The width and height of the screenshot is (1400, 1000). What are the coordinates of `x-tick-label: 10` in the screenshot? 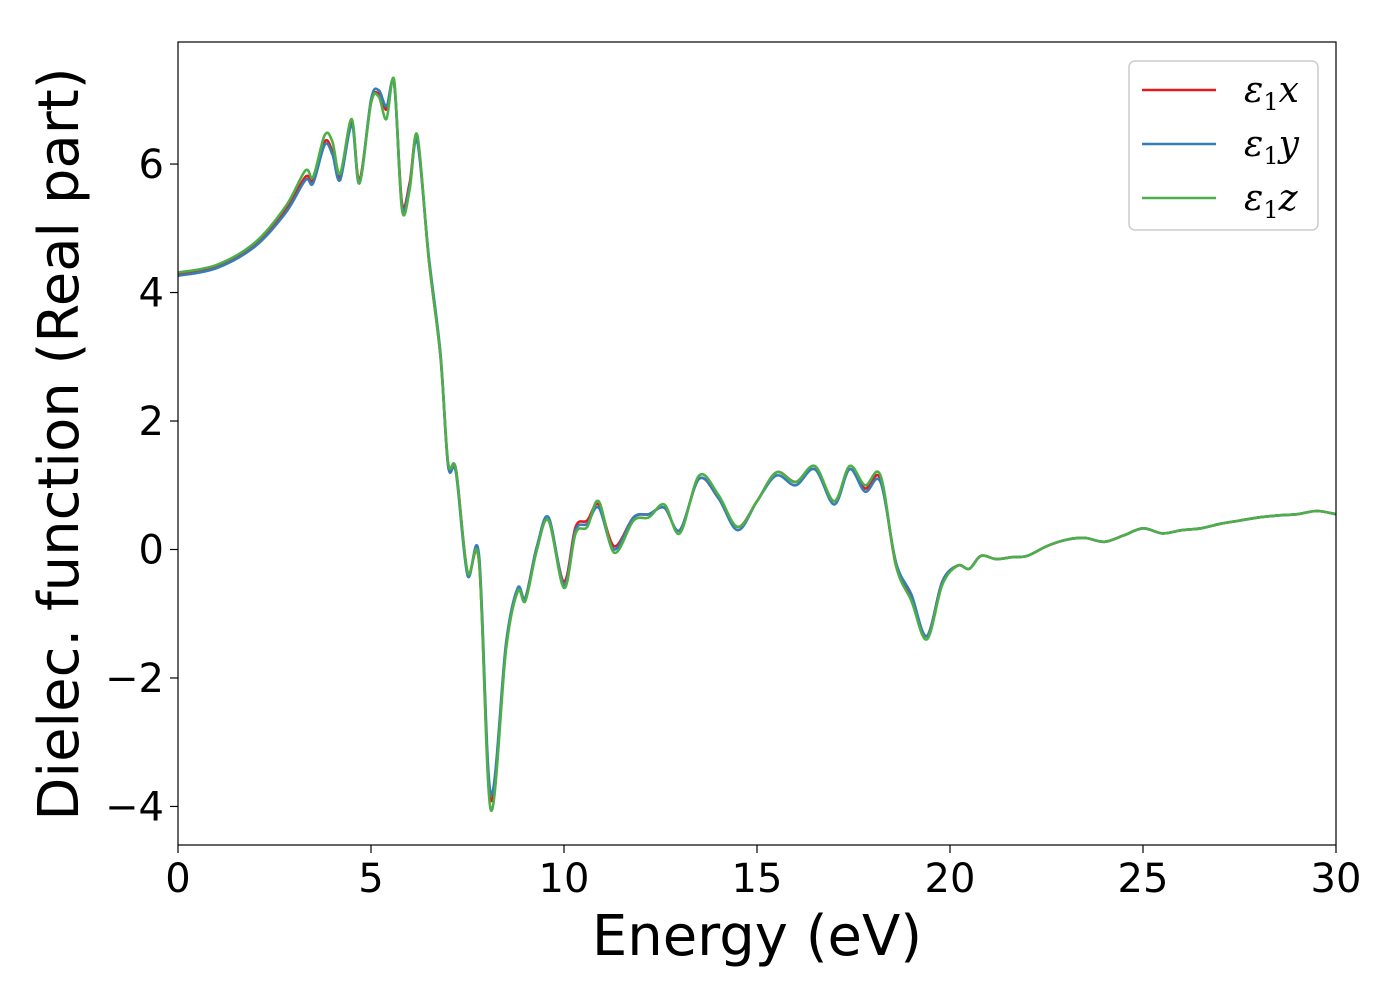 It's located at (564, 879).